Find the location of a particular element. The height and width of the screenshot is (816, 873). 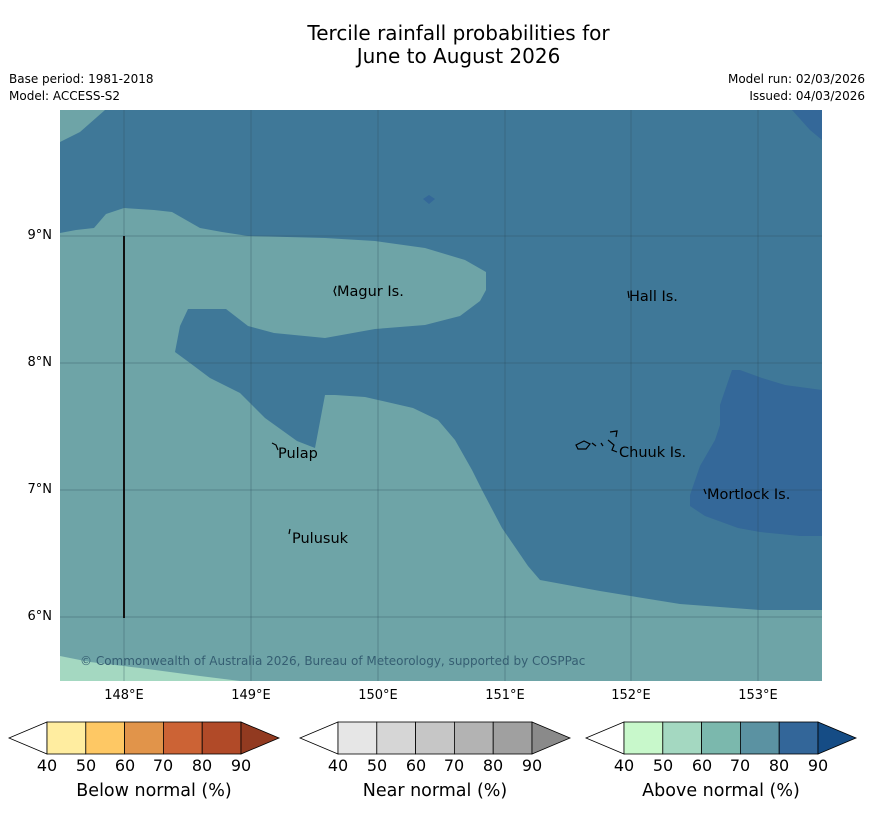

tick-below-50: 50 is located at coordinates (86, 765).